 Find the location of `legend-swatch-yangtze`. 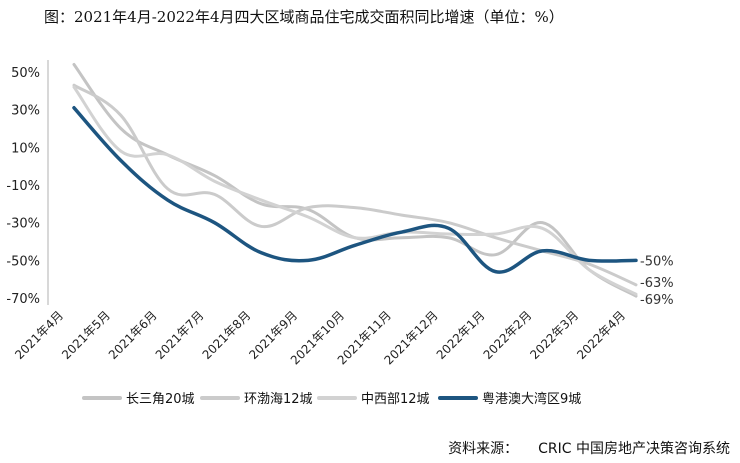

legend-swatch-yangtze is located at coordinates (102, 397).